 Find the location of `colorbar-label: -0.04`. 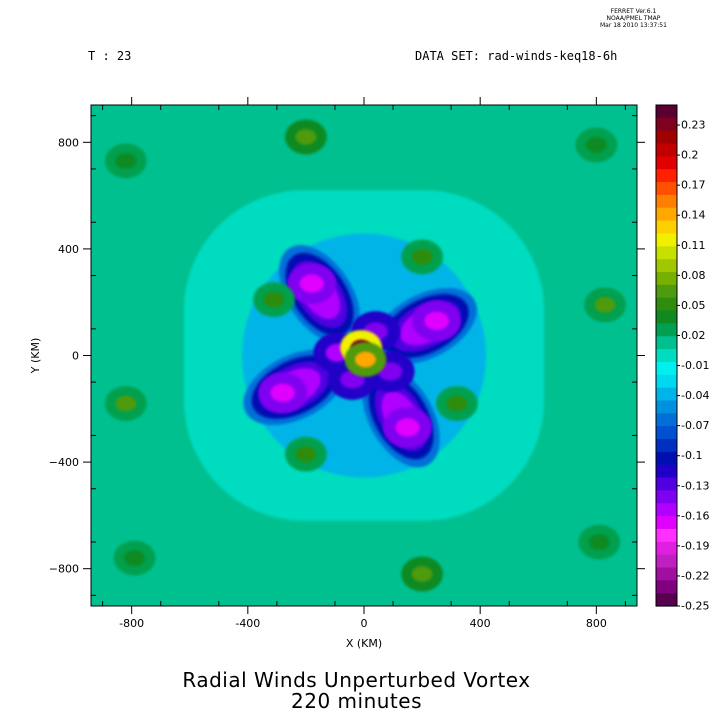

colorbar-label: -0.04 is located at coordinates (695, 395).